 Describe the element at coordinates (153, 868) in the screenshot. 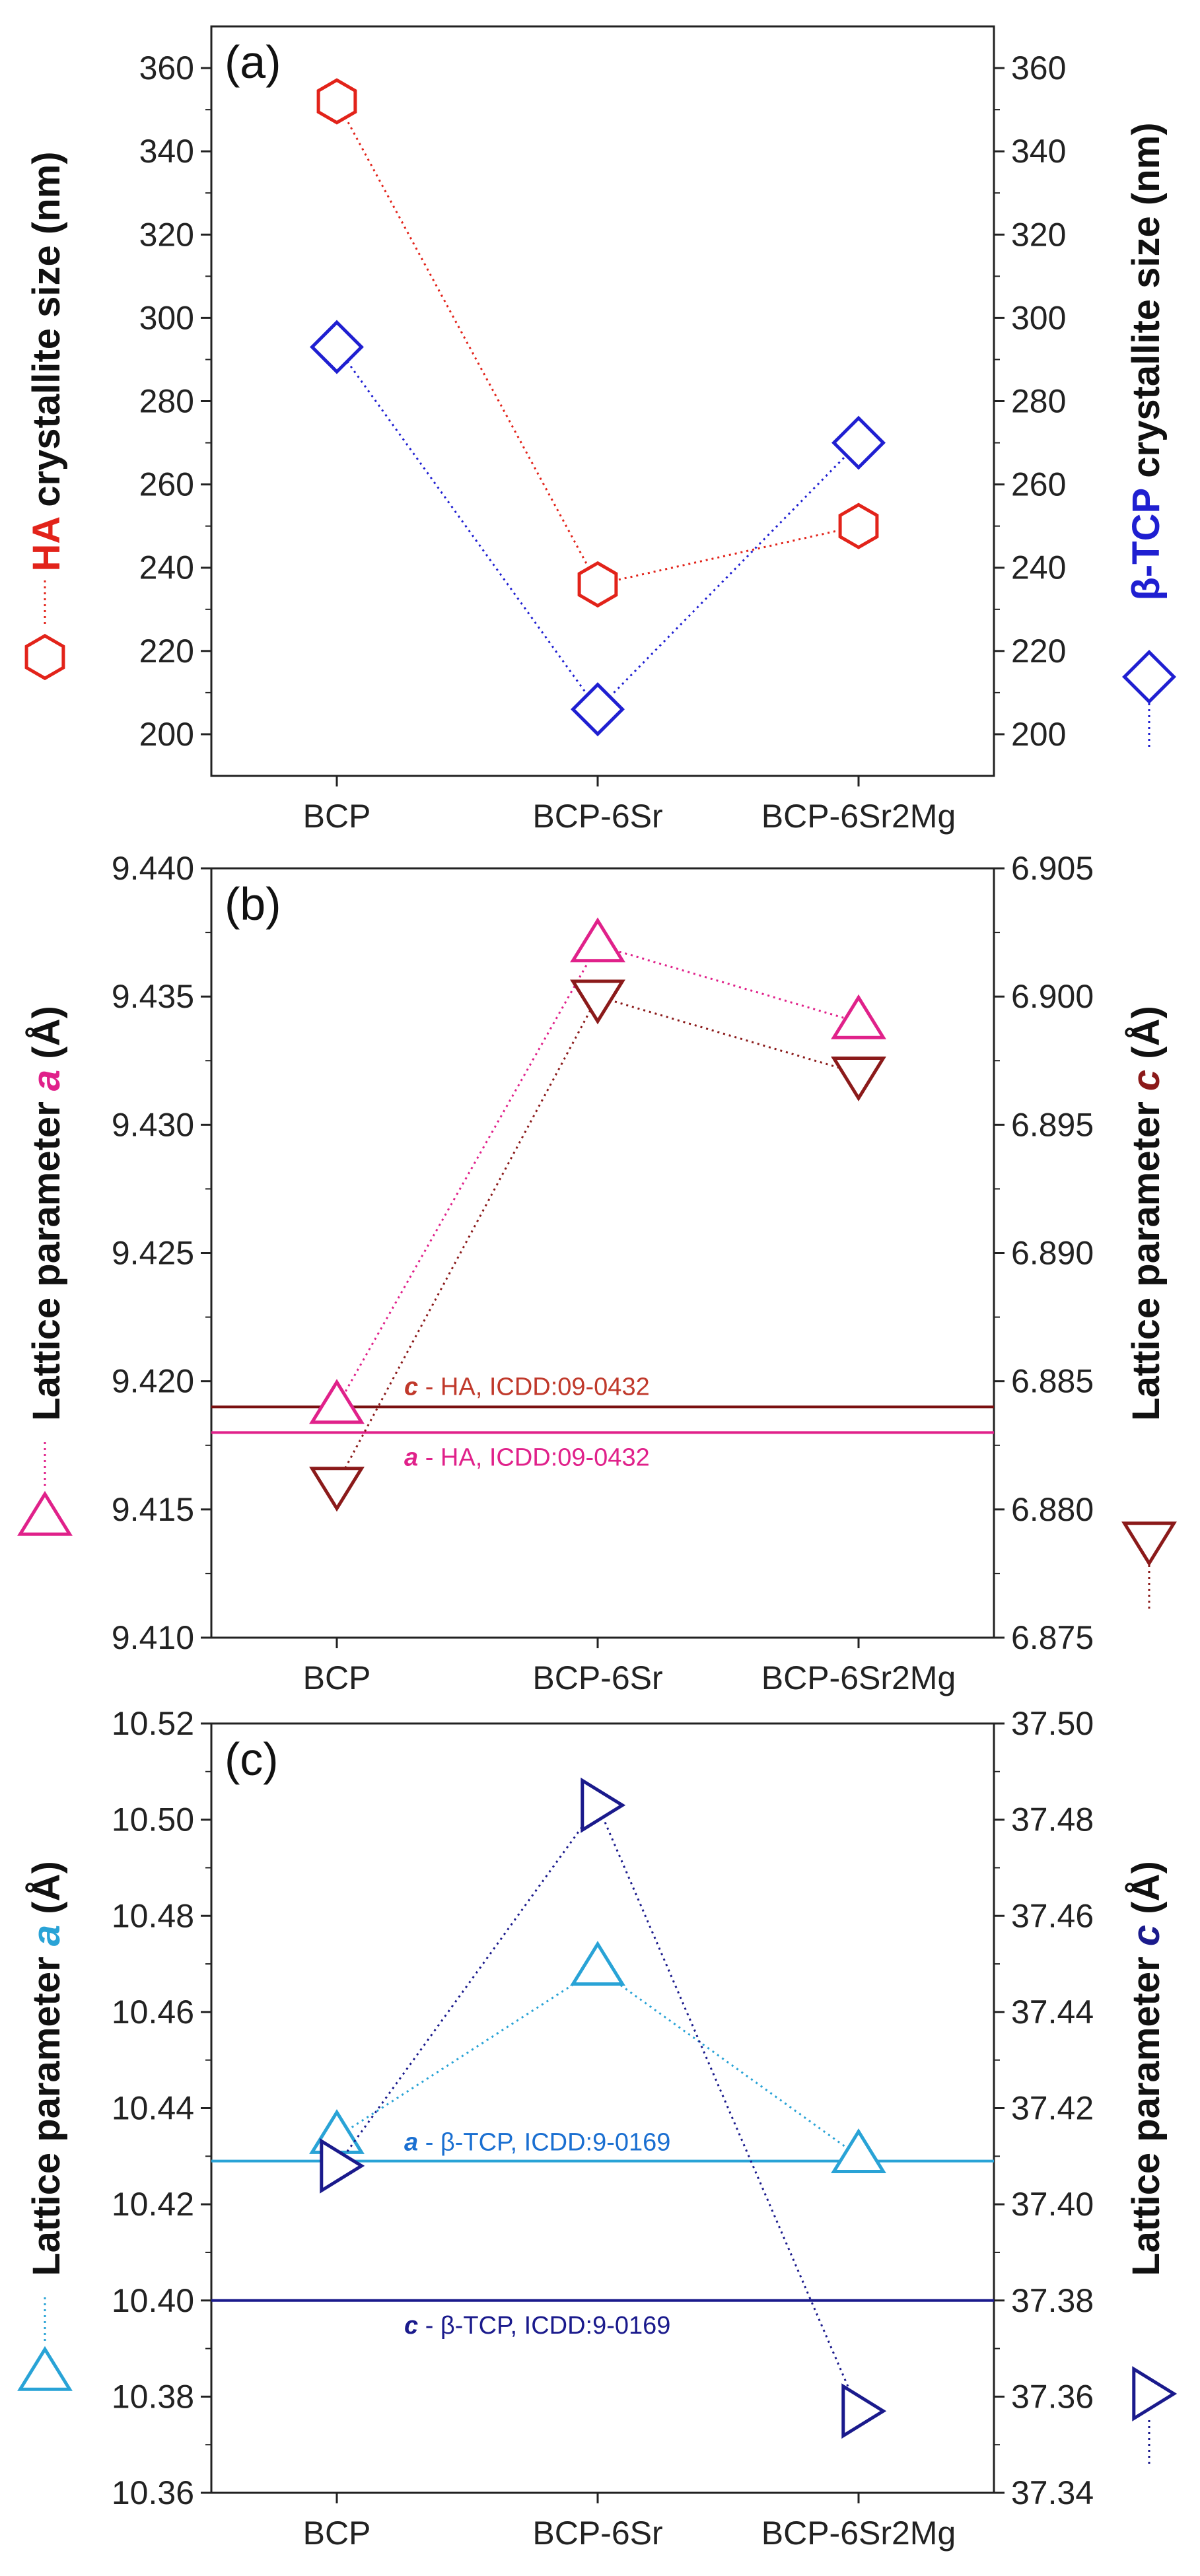

I see `left-tick-label: 9.440` at that location.